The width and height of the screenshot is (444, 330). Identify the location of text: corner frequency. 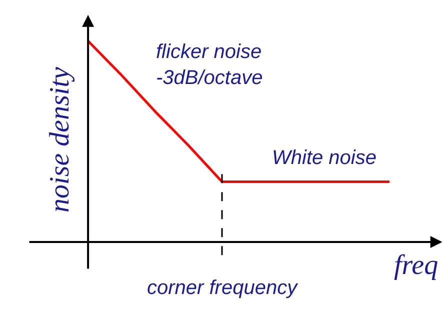
(222, 288).